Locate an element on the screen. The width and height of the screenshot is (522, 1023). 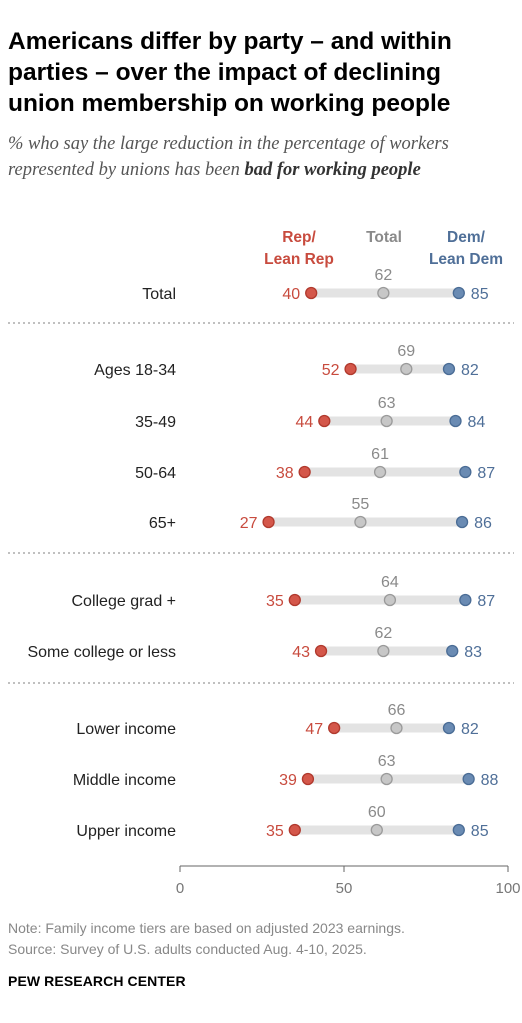
row-label: 50-64 is located at coordinates (155, 473).